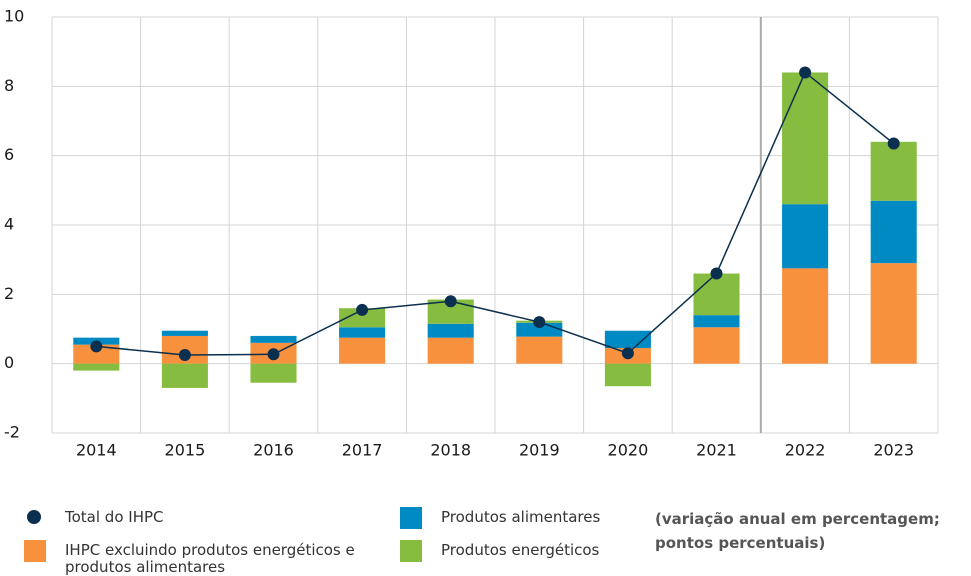 This screenshot has height=576, width=971. What do you see at coordinates (716, 450) in the screenshot?
I see `x-tick-label: 2021` at bounding box center [716, 450].